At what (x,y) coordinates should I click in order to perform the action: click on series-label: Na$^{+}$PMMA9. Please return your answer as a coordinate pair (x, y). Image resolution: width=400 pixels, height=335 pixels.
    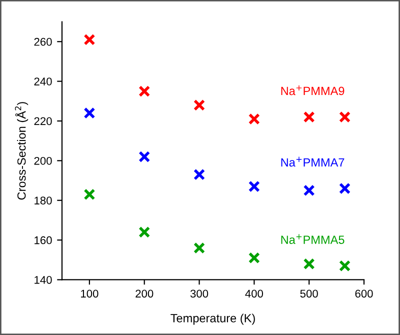
    Looking at the image, I should click on (312, 90).